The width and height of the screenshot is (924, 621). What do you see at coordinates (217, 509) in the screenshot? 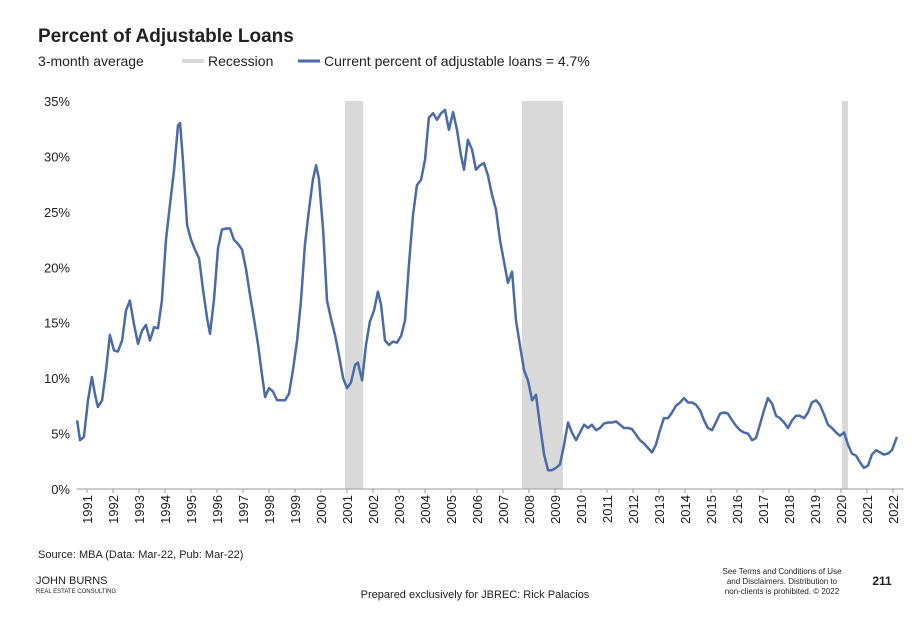
I see `x-tick-label: 1996` at bounding box center [217, 509].